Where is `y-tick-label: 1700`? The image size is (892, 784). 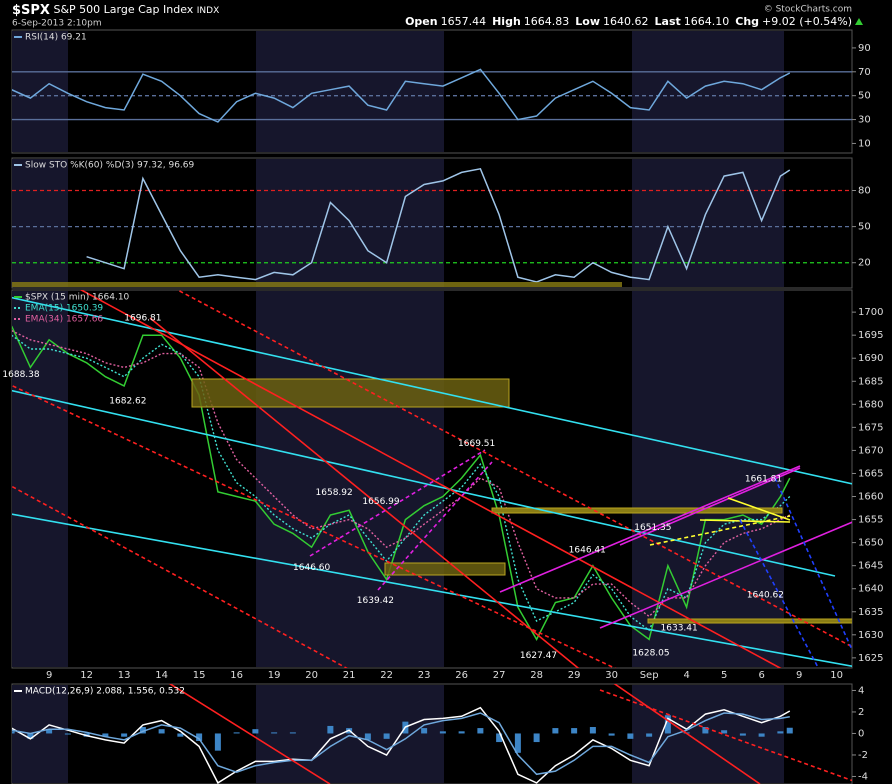 y-tick-label: 1700 is located at coordinates (870, 312).